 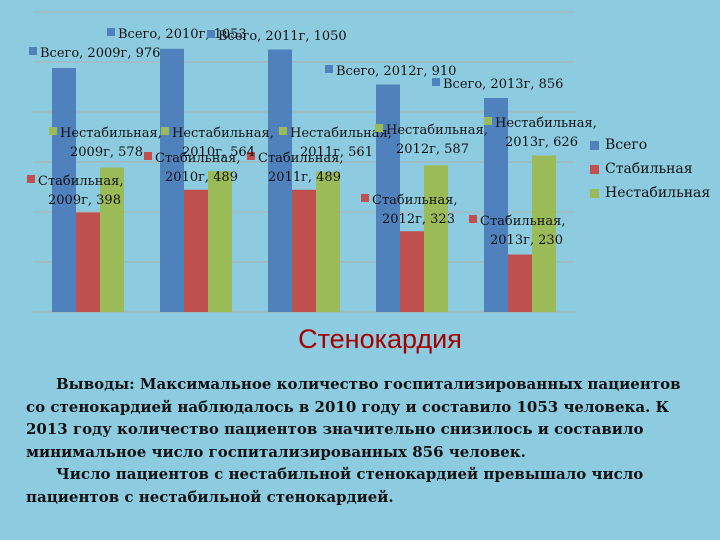 I want to click on data-label-text: Нестабильная, 2010г, 564, so click(x=223, y=143).